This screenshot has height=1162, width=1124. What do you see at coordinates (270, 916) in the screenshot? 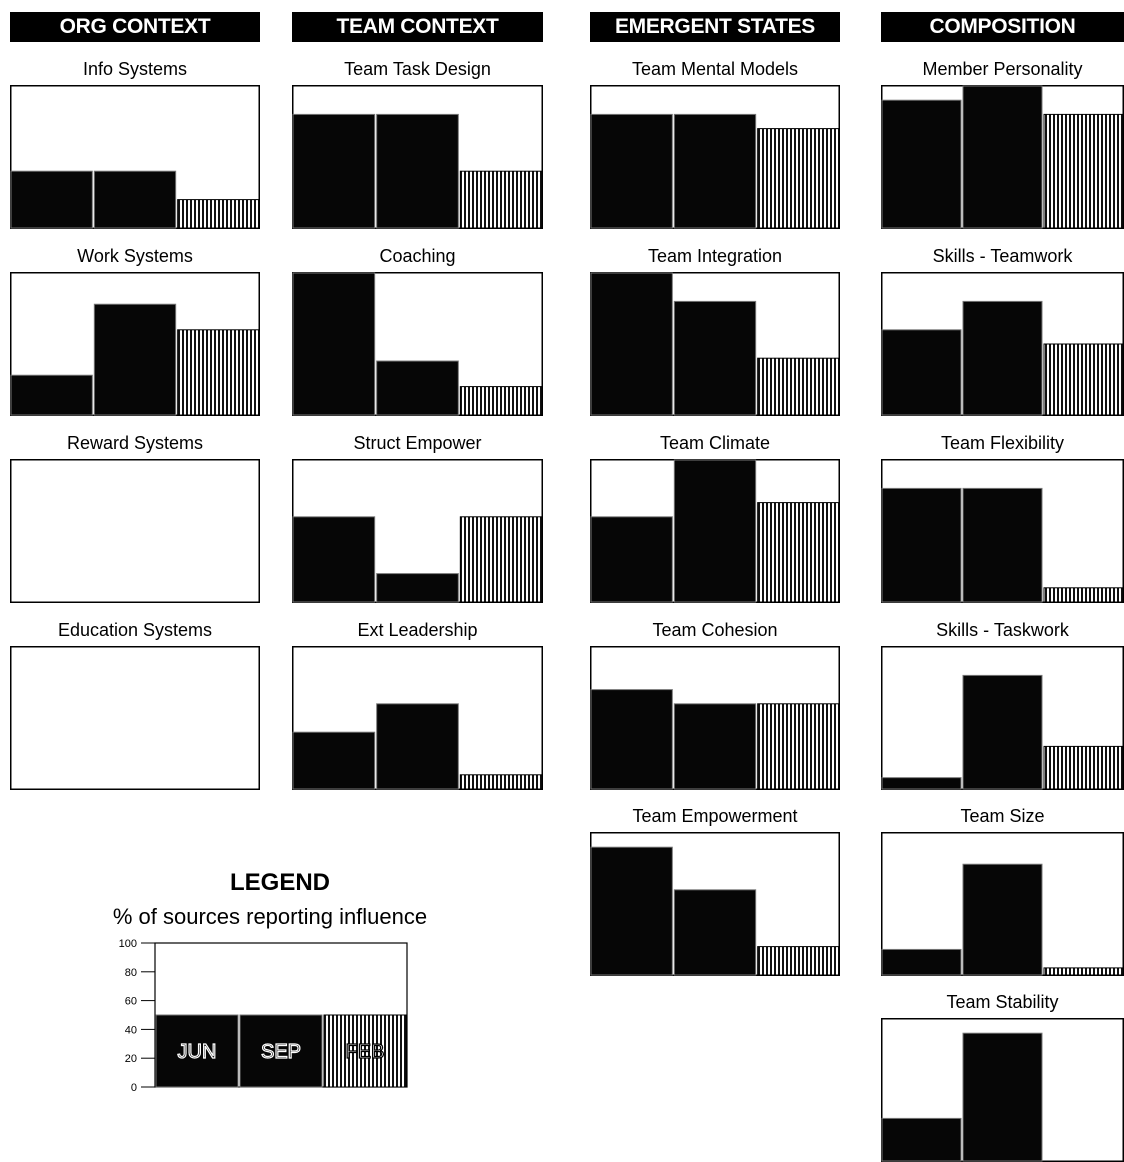
I see `legend-subtitle: % of sources reporting influence` at bounding box center [270, 916].